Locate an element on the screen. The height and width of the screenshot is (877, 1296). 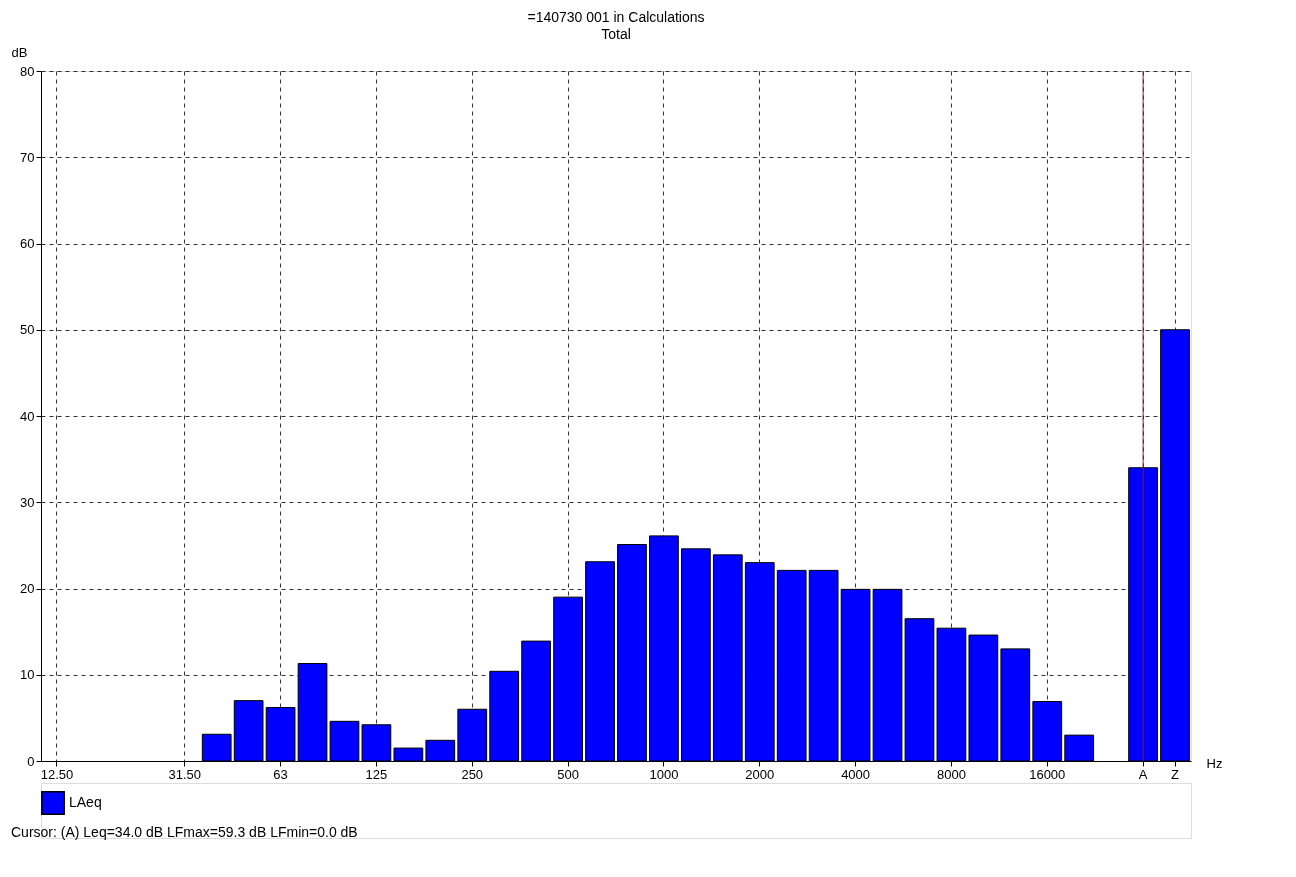
x-tick-label: 500 is located at coordinates (568, 774).